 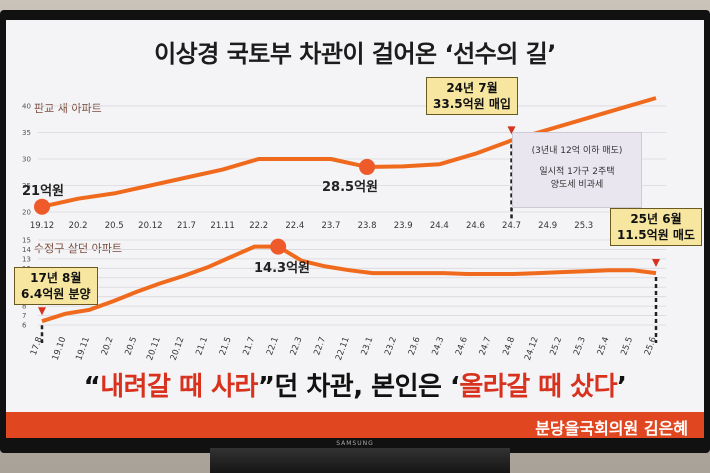 What do you see at coordinates (37, 346) in the screenshot?
I see `x-tick-label: 17.8` at bounding box center [37, 346].